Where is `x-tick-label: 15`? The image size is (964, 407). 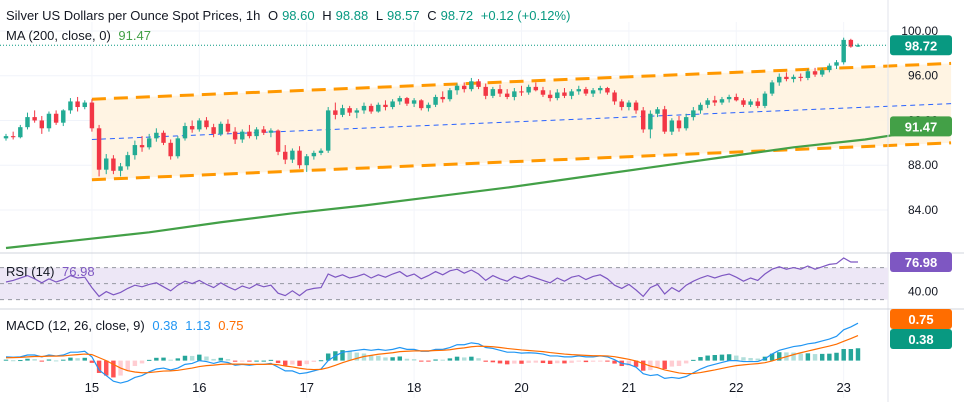 x-tick-label: 15 is located at coordinates (92, 387).